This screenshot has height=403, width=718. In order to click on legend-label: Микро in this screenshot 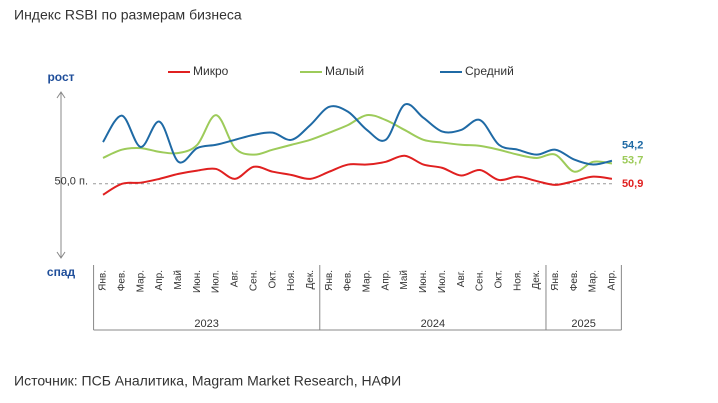, I will do `click(211, 71)`.